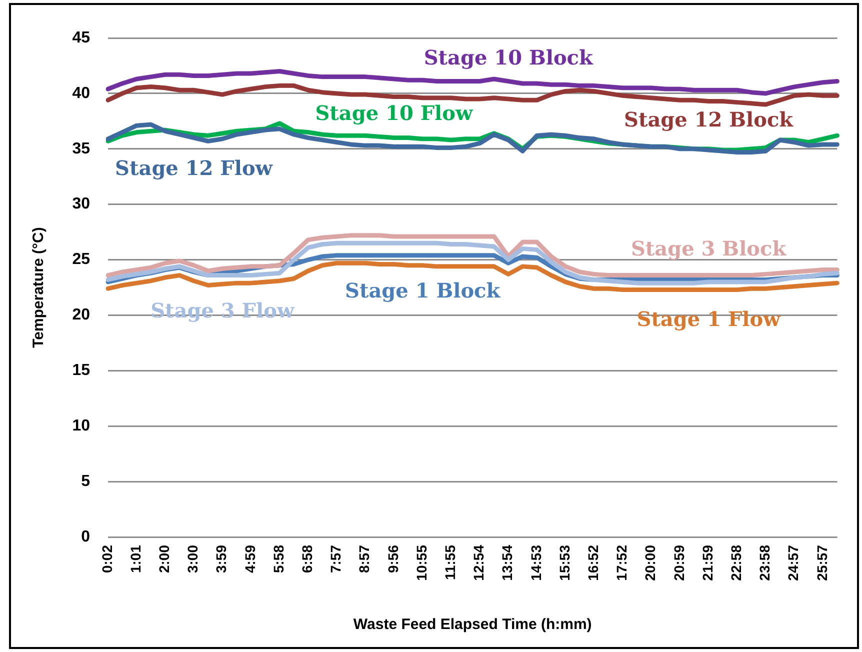 The width and height of the screenshot is (862, 652). I want to click on x-tick-label: 16:52, so click(592, 562).